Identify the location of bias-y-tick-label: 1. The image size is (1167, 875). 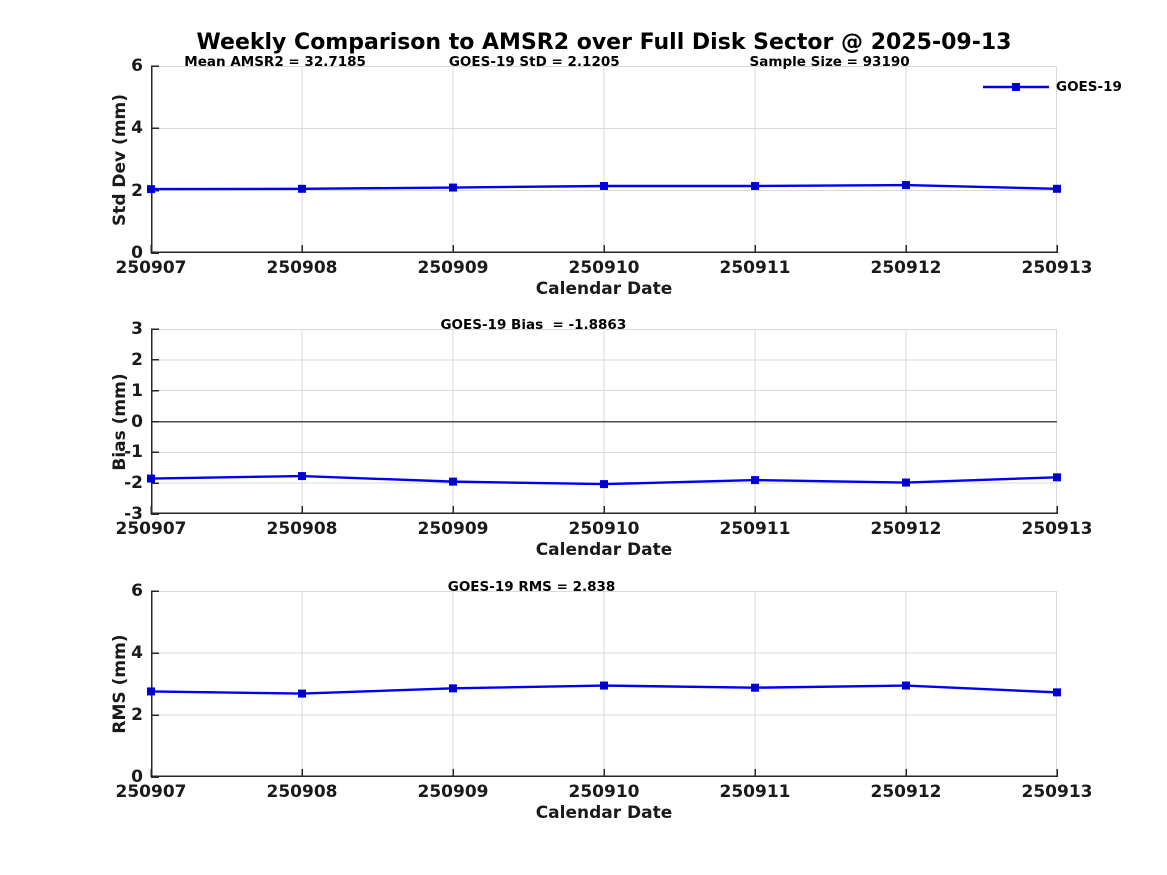
(137, 390).